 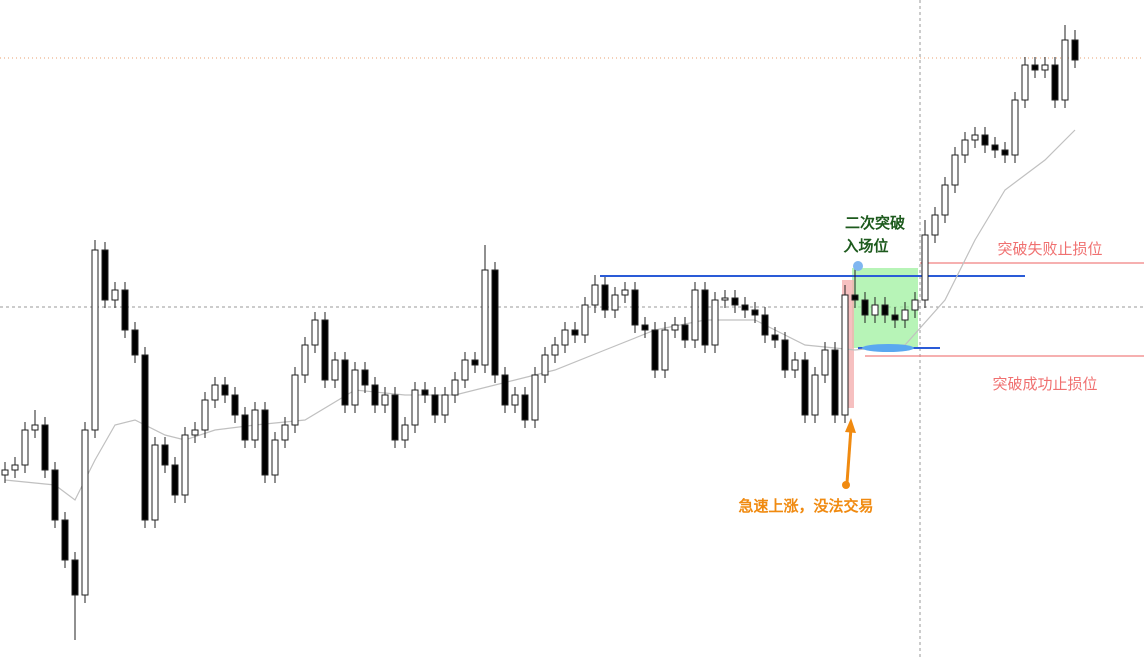 I want to click on fast-rise-label: 急速上涨，没法交易, so click(x=805, y=506).